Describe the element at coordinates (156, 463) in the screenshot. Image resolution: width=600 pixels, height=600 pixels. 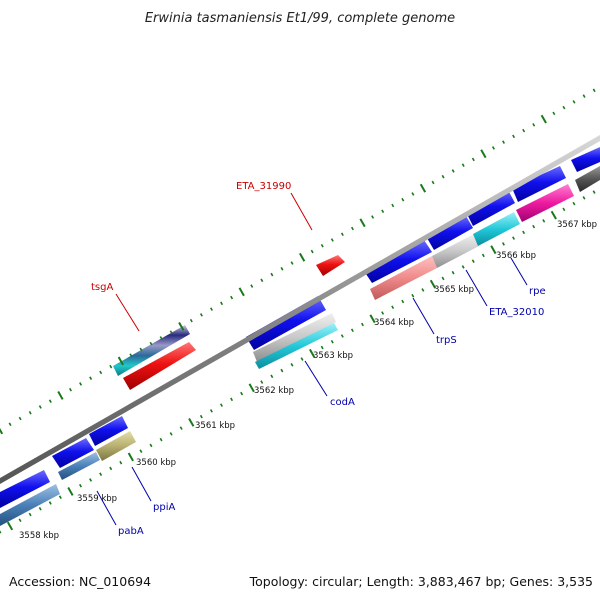
I see `tick-label: 3560 kbp` at that location.